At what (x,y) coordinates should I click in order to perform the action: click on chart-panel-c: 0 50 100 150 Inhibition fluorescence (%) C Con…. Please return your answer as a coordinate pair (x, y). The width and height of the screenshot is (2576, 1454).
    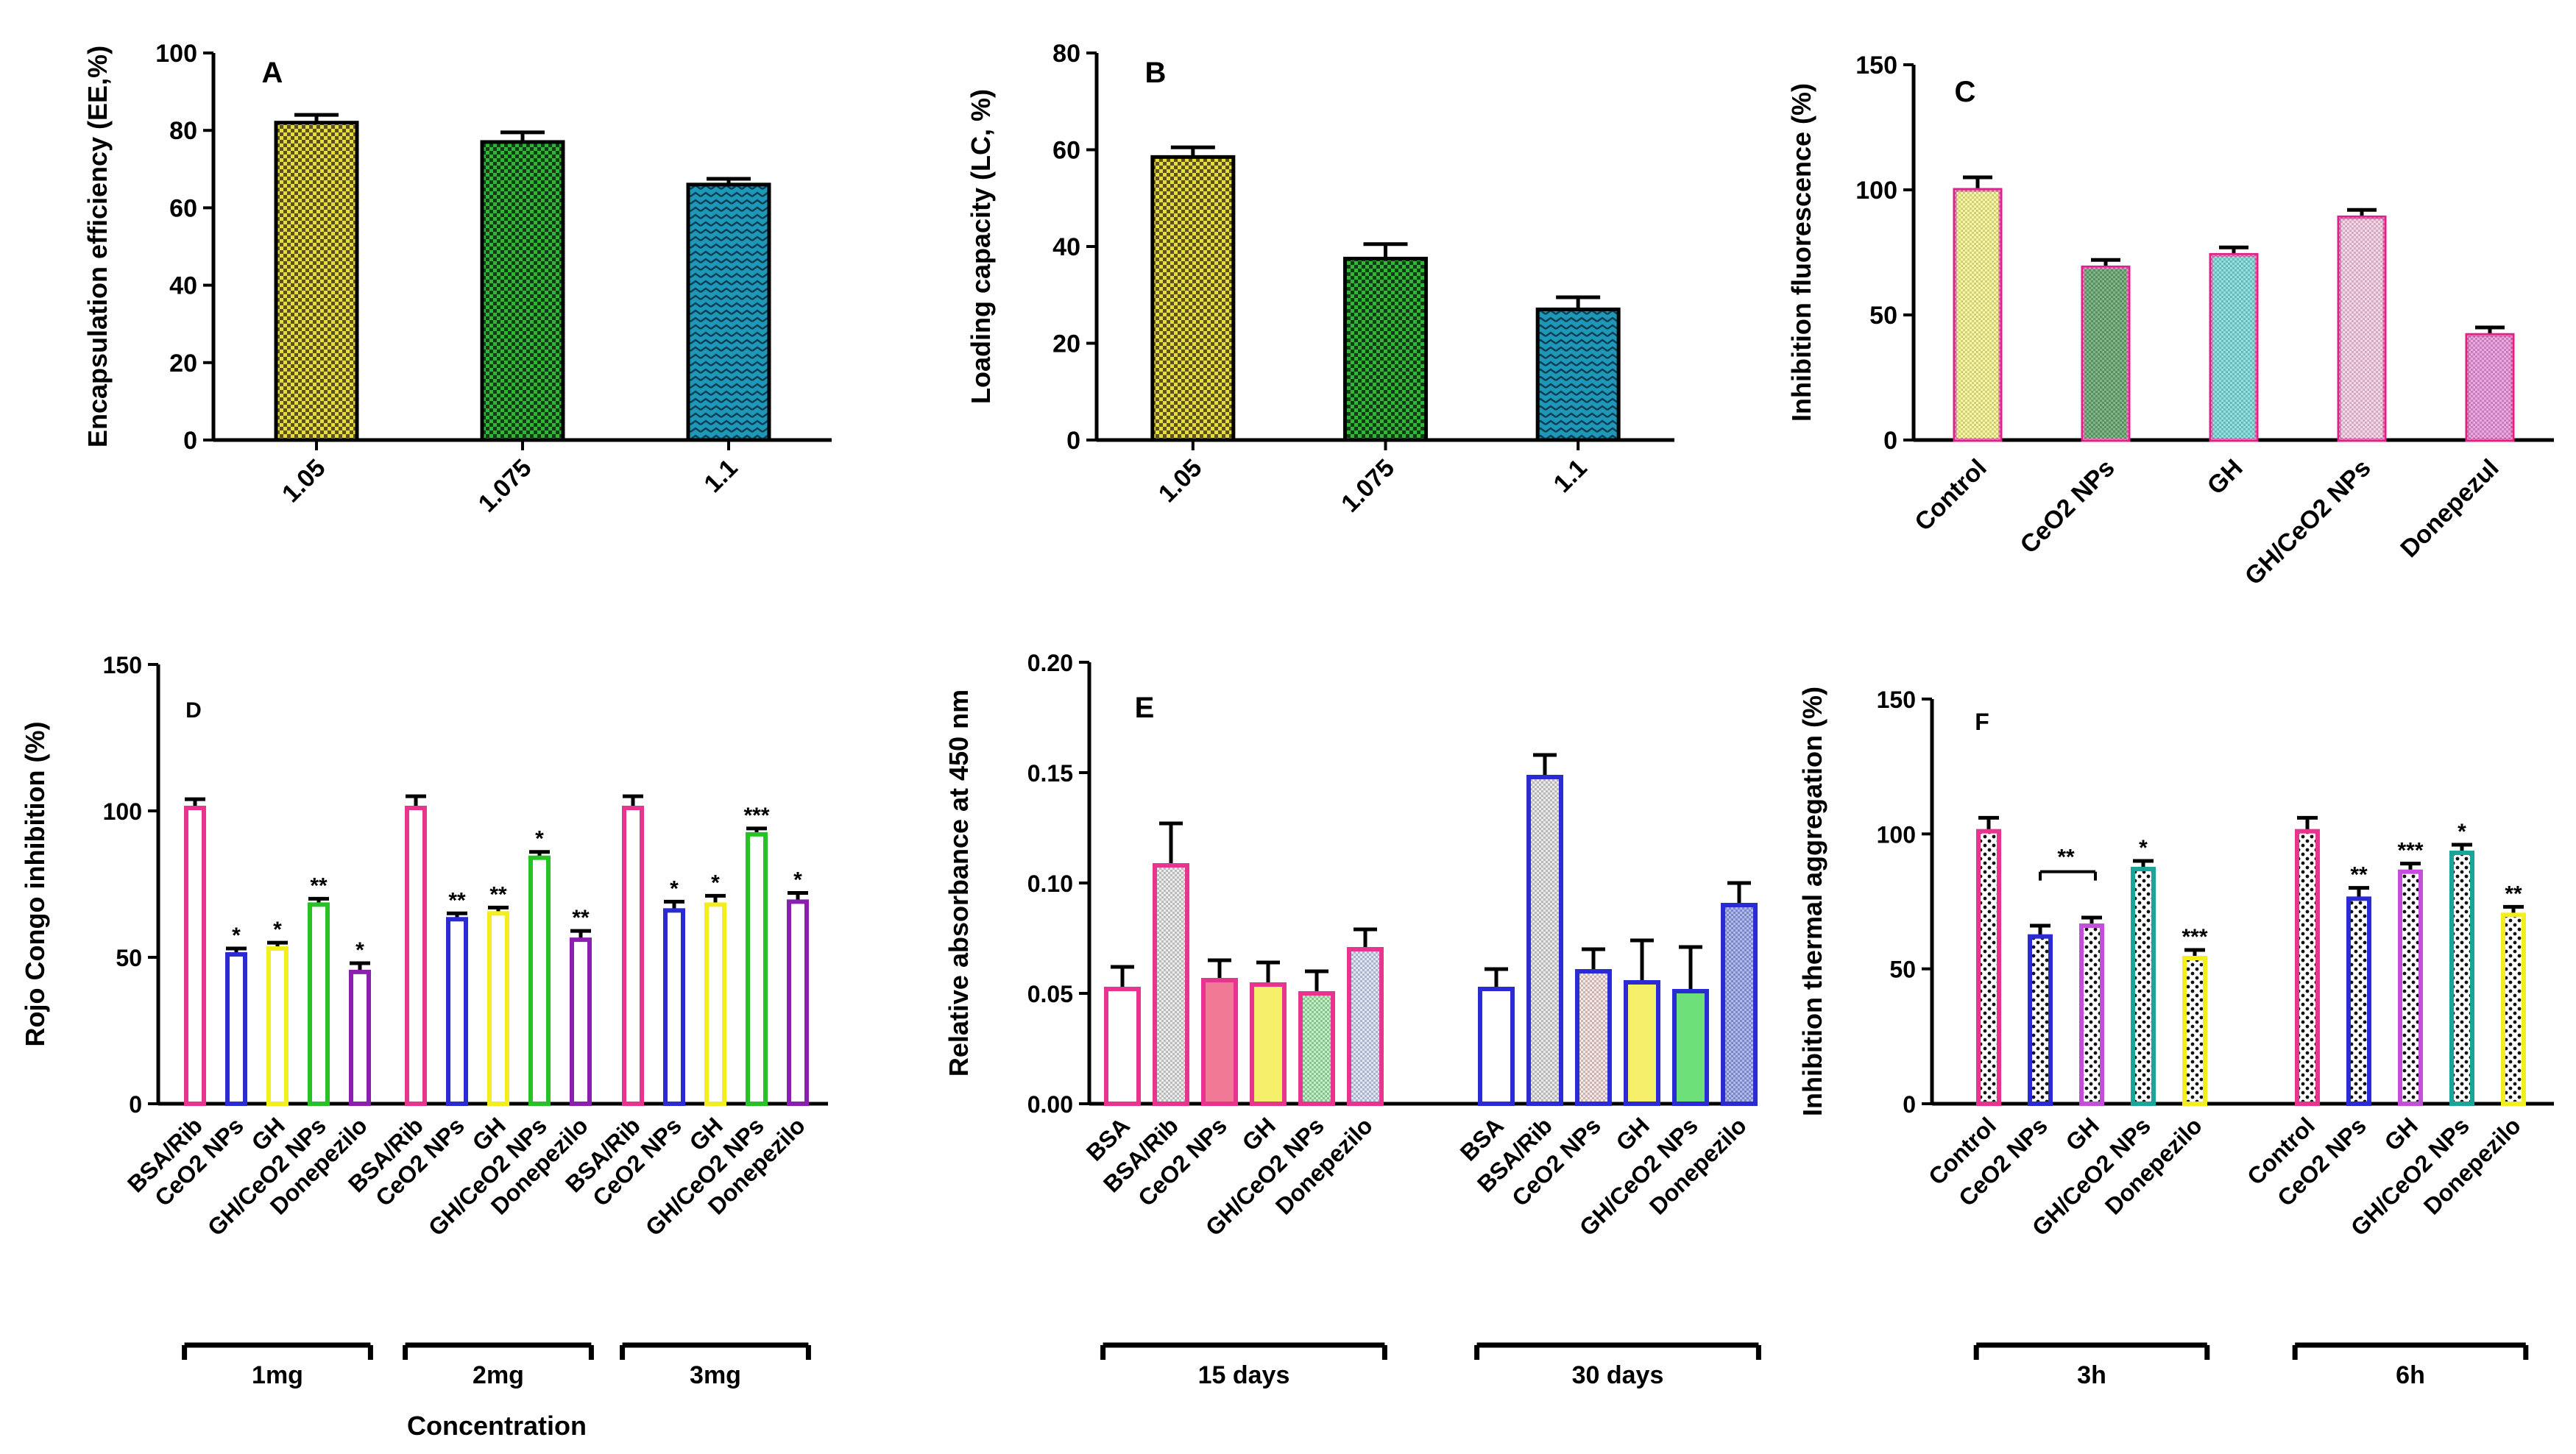
    Looking at the image, I should click on (2170, 321).